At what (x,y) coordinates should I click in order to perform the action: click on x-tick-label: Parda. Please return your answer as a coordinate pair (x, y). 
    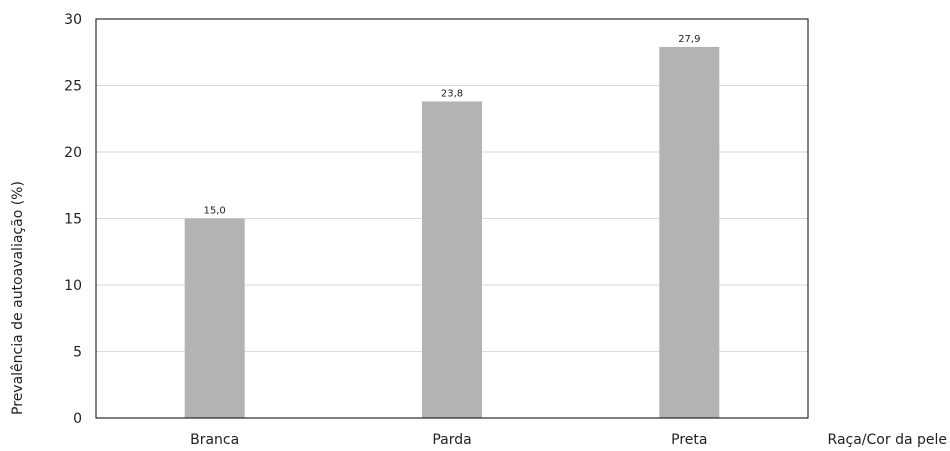
    Looking at the image, I should click on (451, 440).